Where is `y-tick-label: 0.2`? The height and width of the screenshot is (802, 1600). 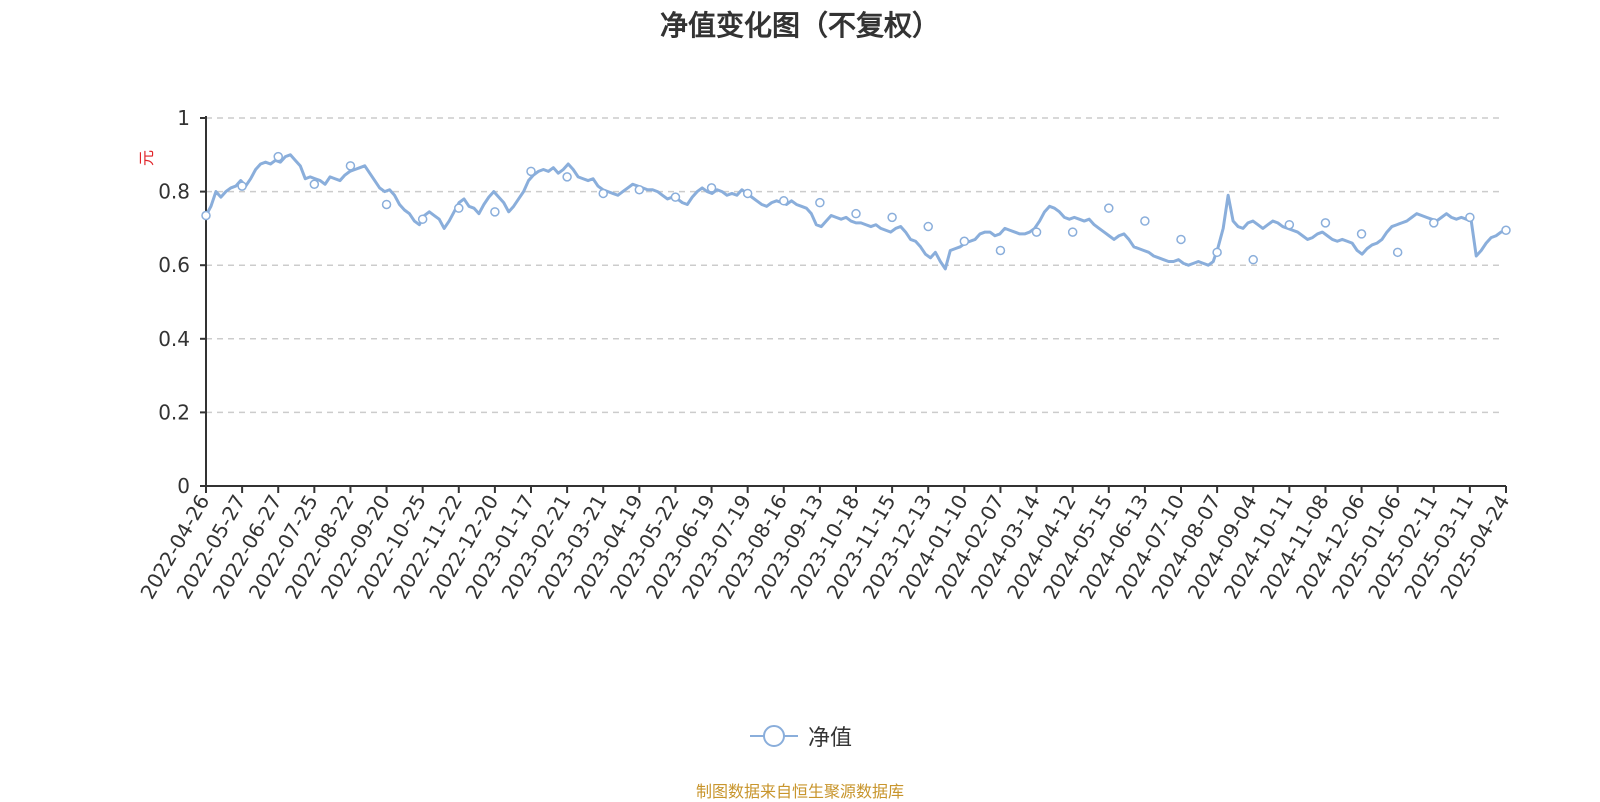
y-tick-label: 0.2 is located at coordinates (174, 412).